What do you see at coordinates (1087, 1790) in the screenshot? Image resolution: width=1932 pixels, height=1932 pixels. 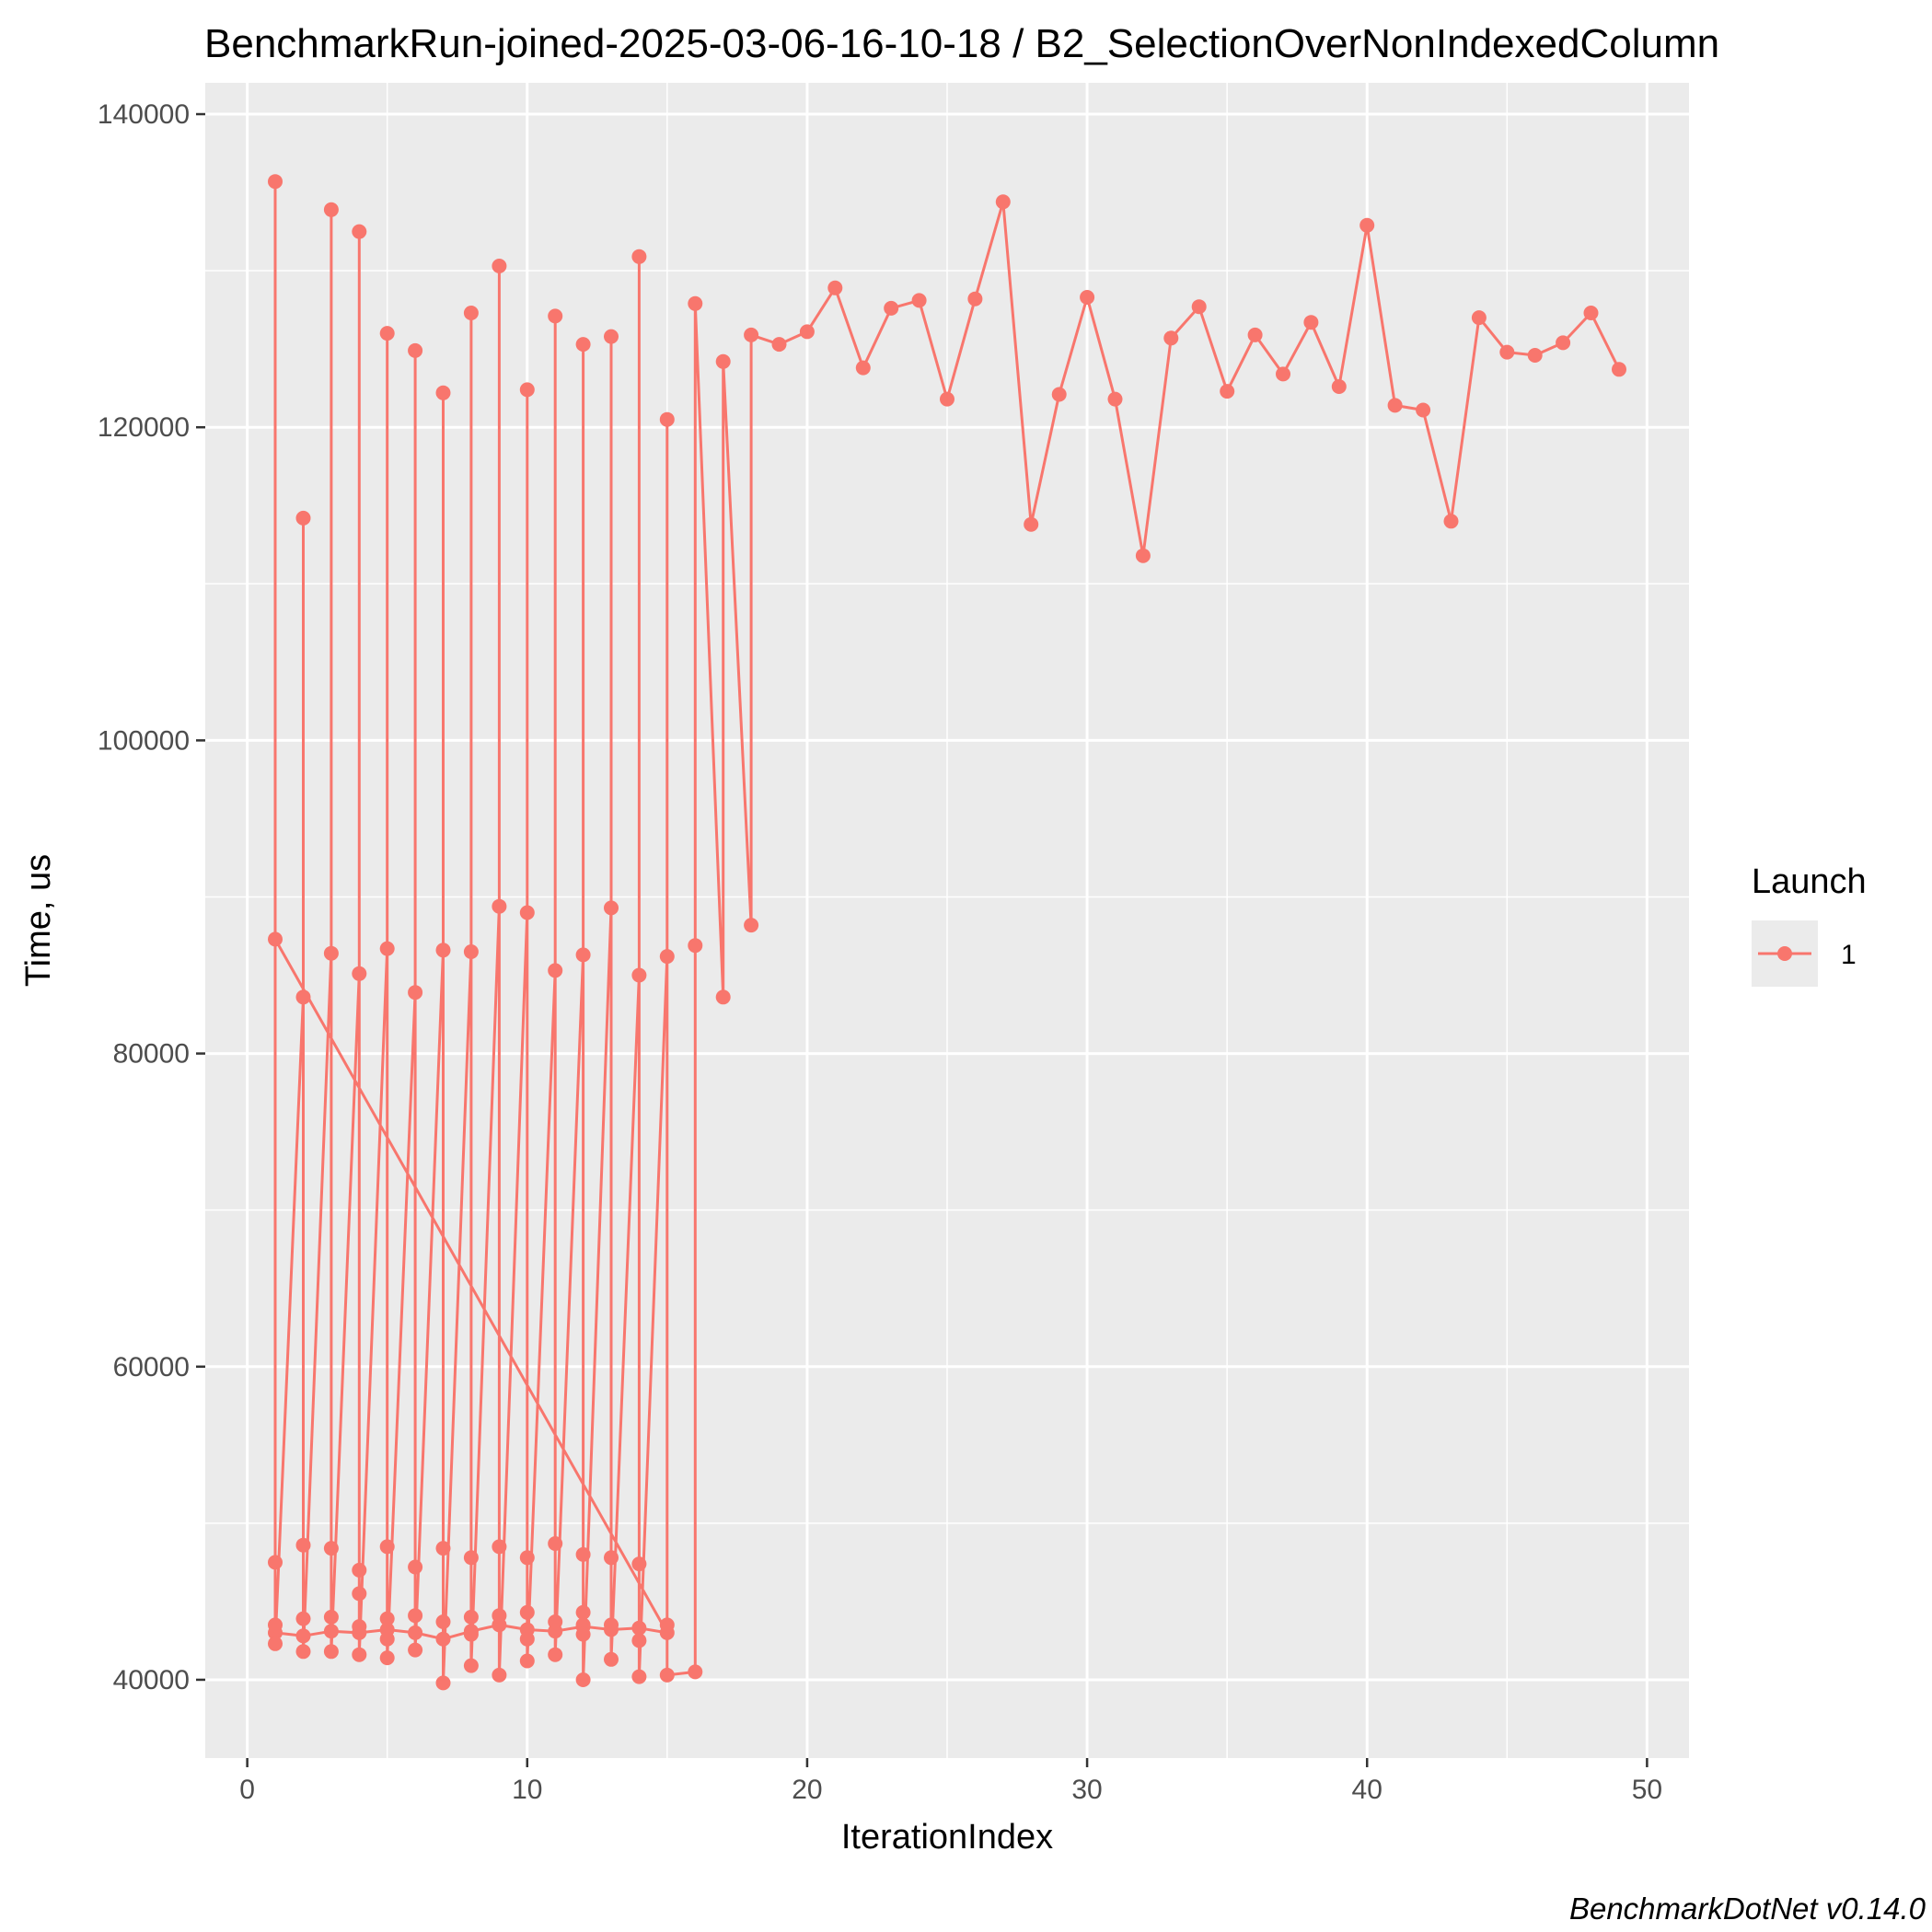 I see `x-tick-label: 30` at bounding box center [1087, 1790].